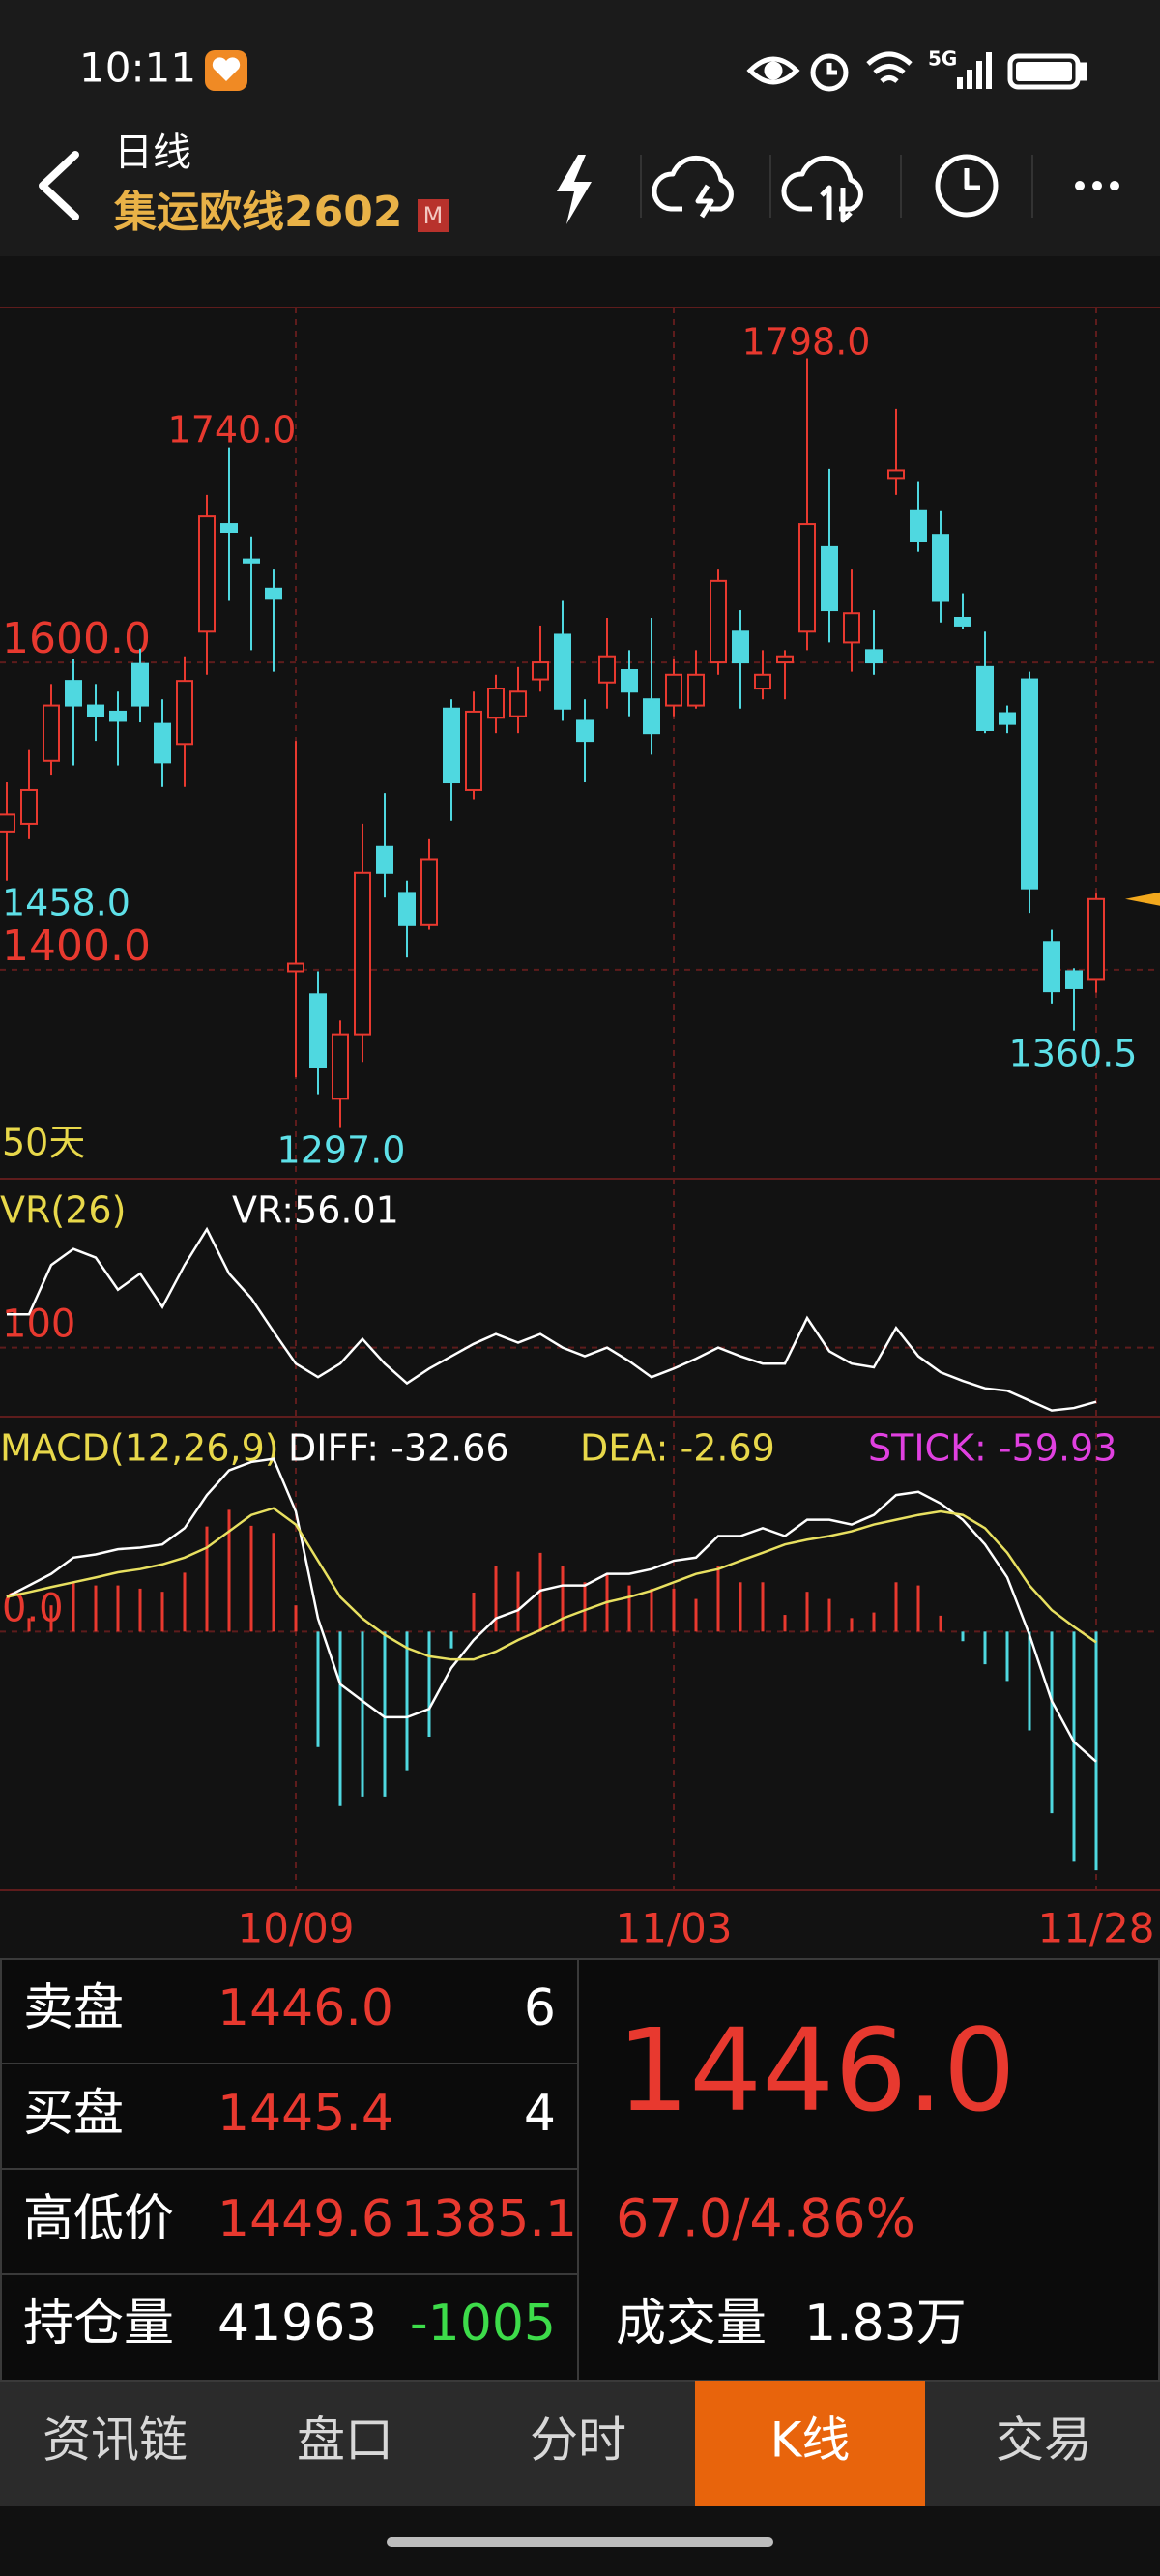  I want to click on back-button, so click(59, 185).